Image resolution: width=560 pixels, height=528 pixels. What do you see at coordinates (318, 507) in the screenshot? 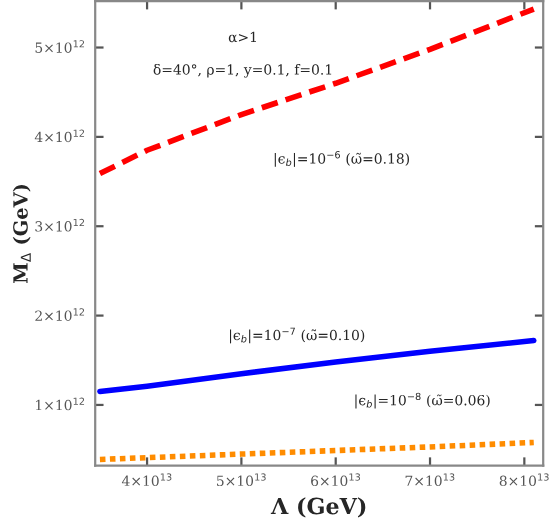
I see `x-axis-title: Λ (GeV)` at bounding box center [318, 507].